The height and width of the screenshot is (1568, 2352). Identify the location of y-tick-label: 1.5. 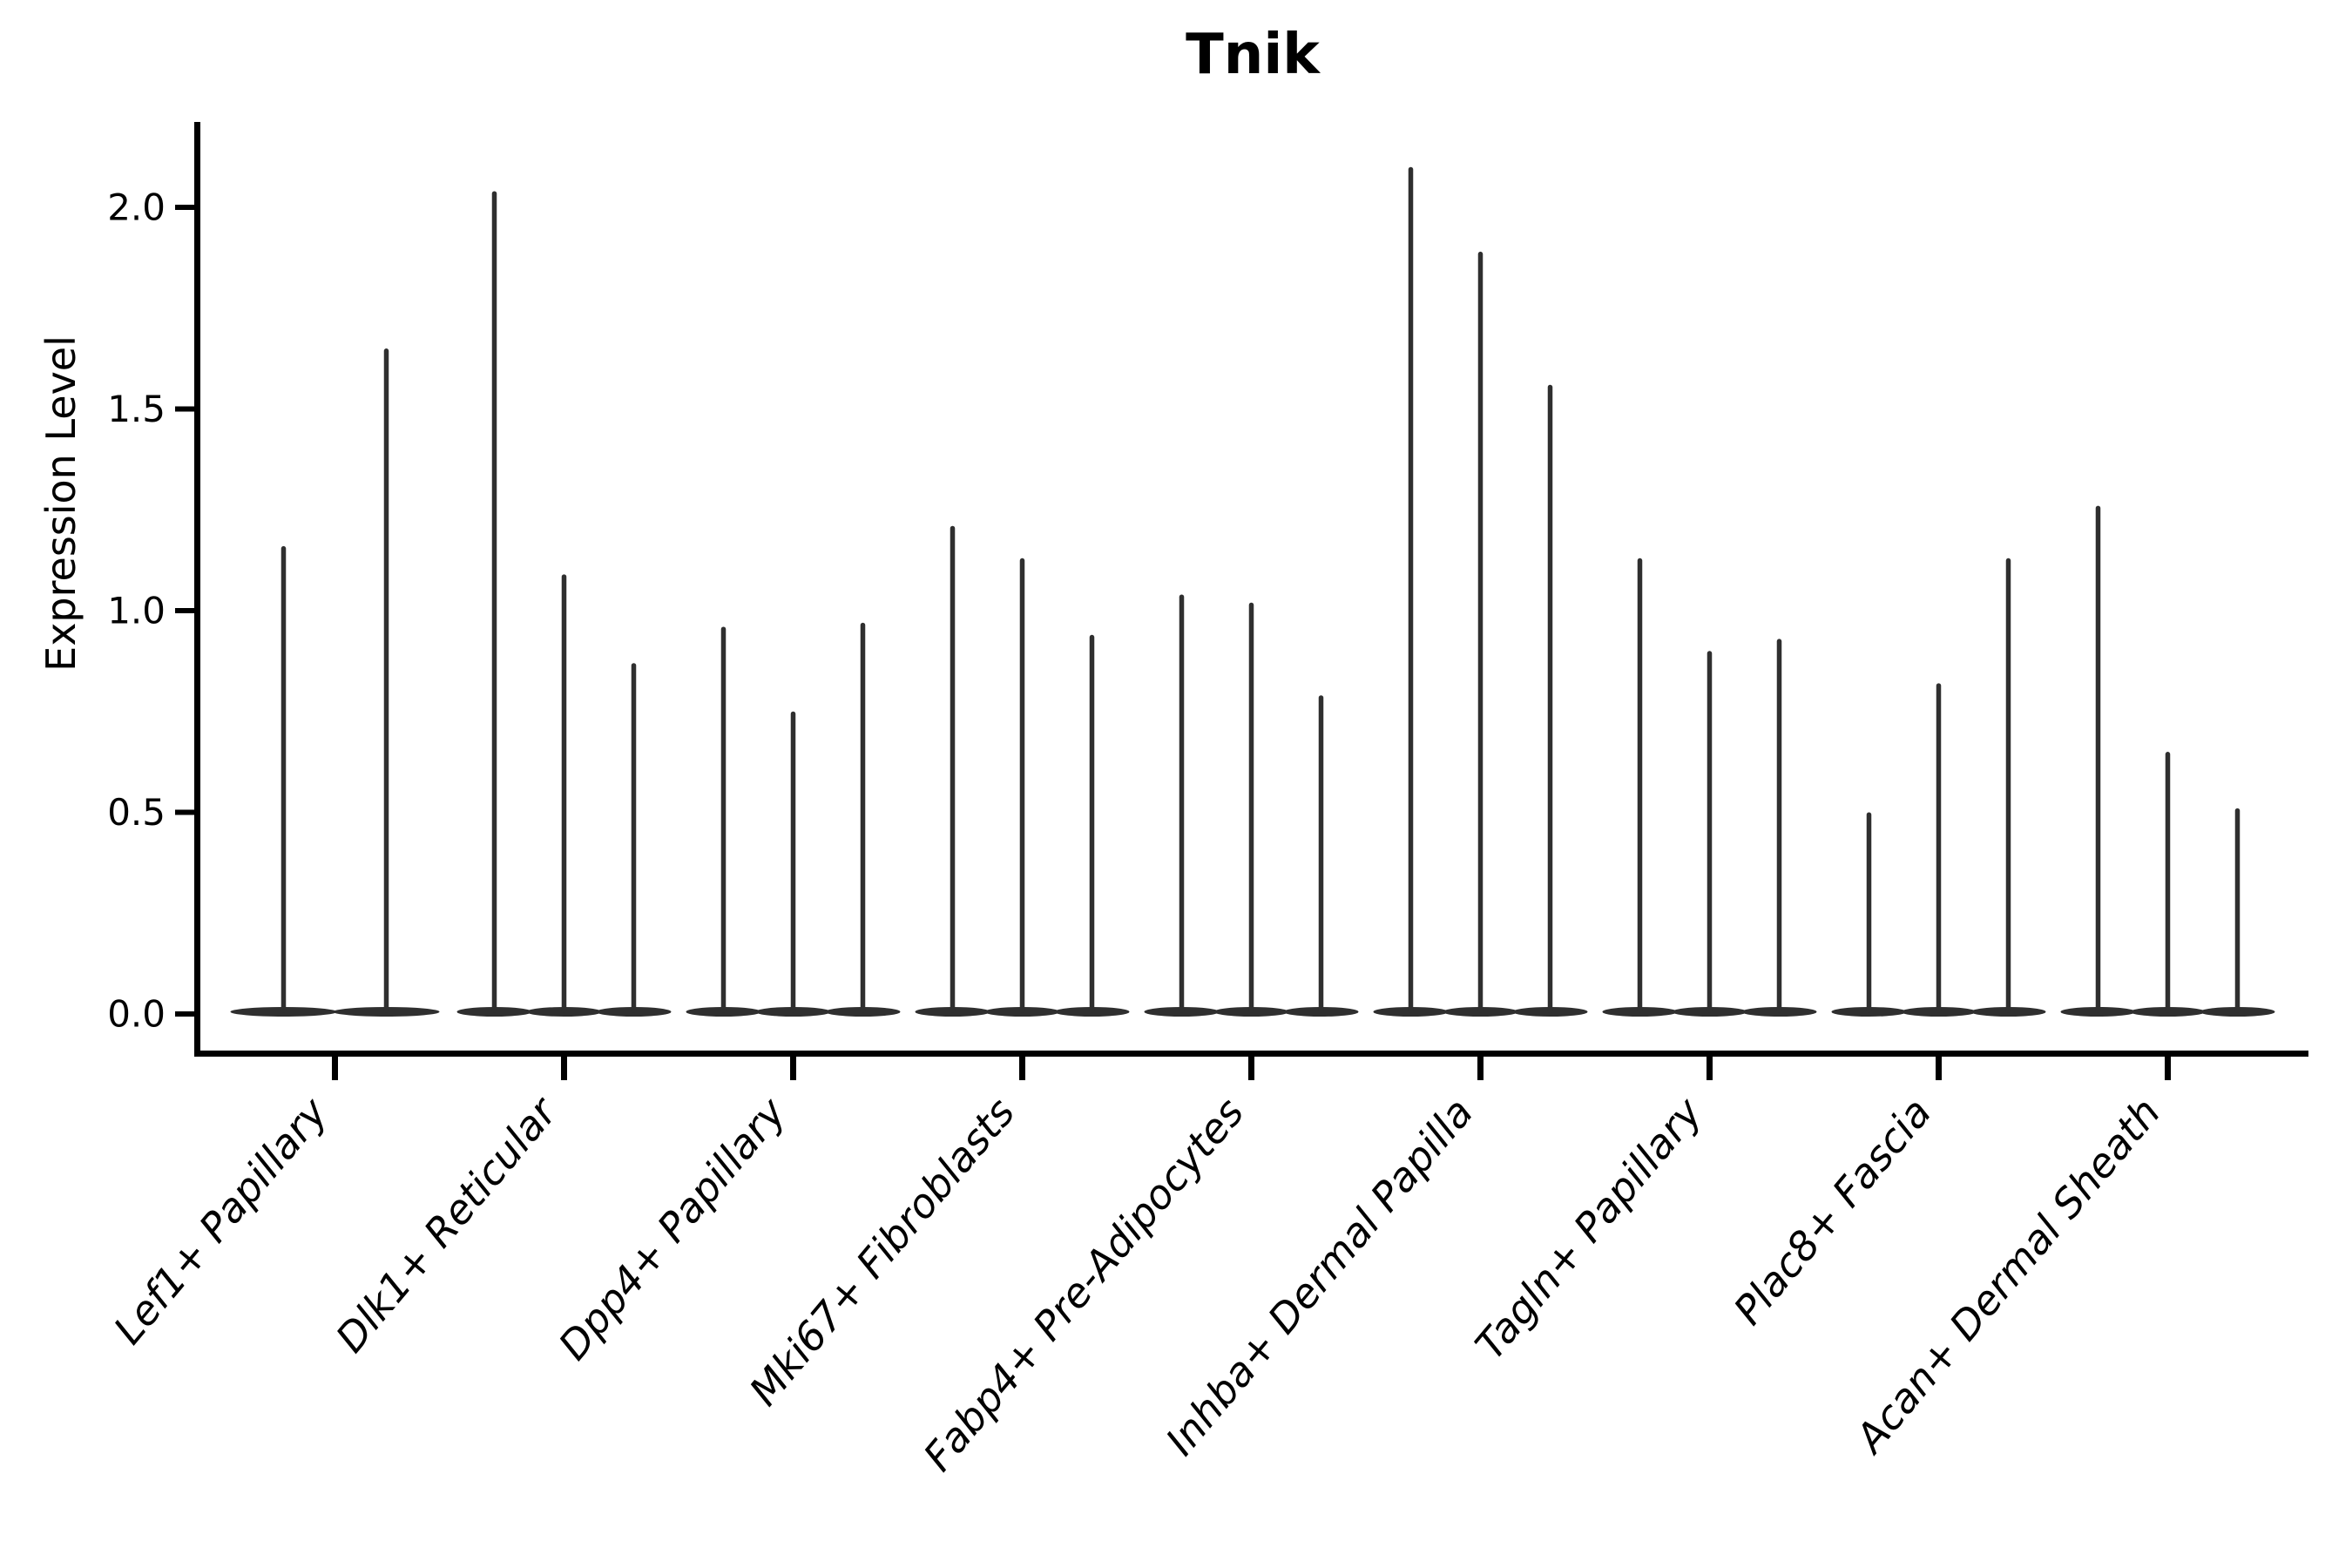
(136, 409).